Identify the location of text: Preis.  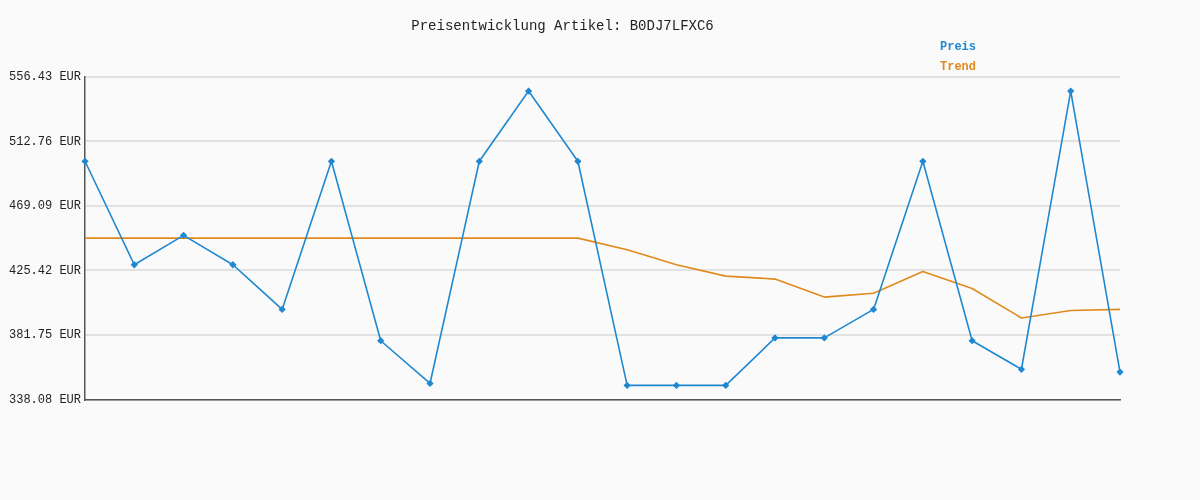
(958, 47).